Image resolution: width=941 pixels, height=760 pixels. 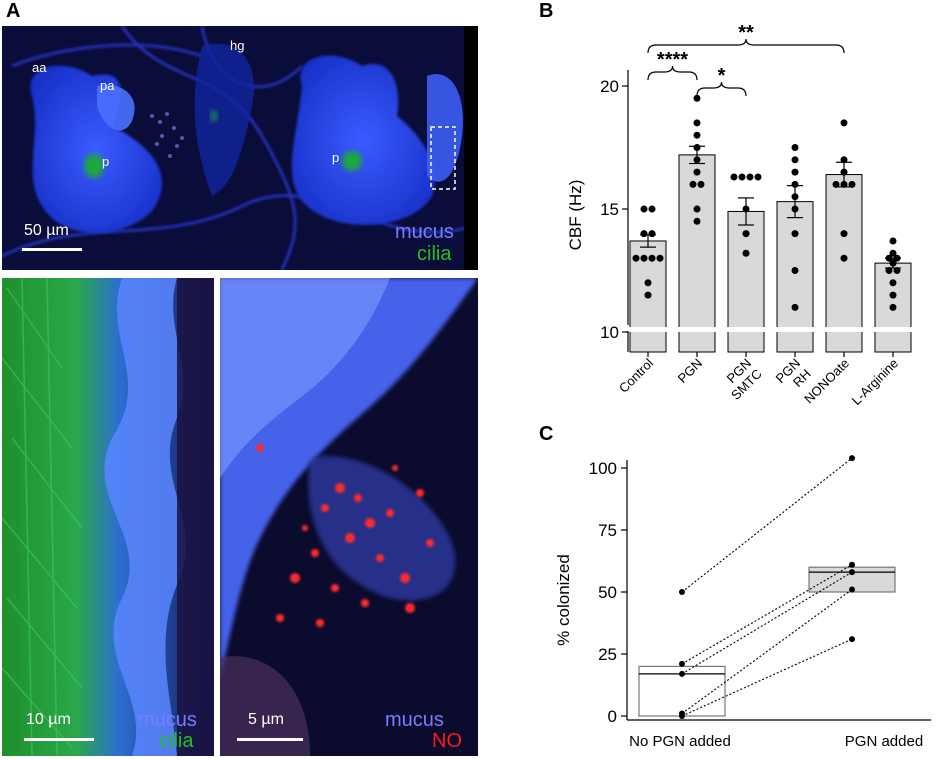 I want to click on legend-cilia-bottom-left: cilia, so click(x=176, y=741).